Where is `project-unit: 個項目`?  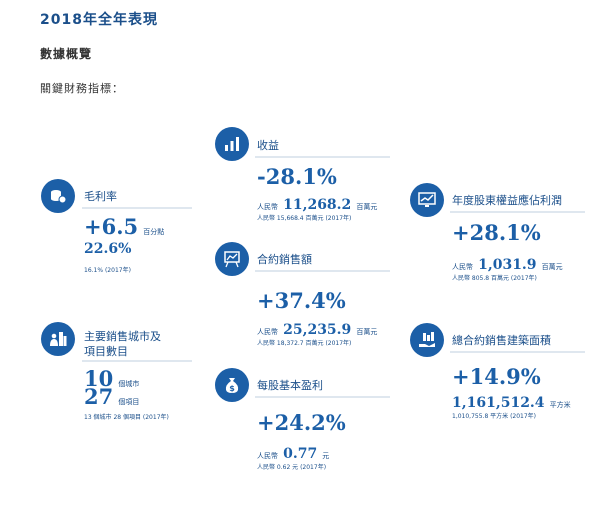 project-unit: 個項目 is located at coordinates (129, 402).